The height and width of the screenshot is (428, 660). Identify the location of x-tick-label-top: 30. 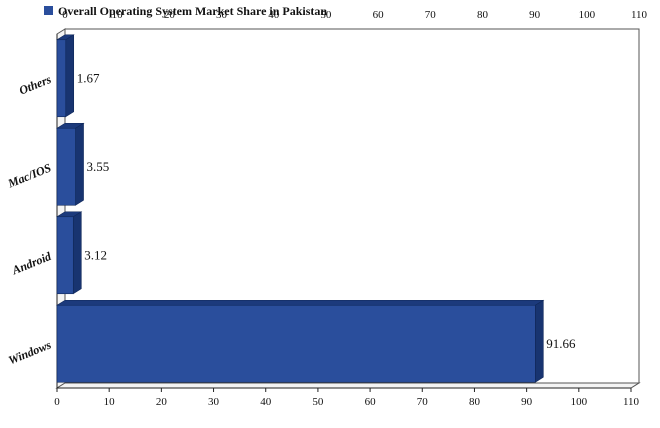
(222, 15).